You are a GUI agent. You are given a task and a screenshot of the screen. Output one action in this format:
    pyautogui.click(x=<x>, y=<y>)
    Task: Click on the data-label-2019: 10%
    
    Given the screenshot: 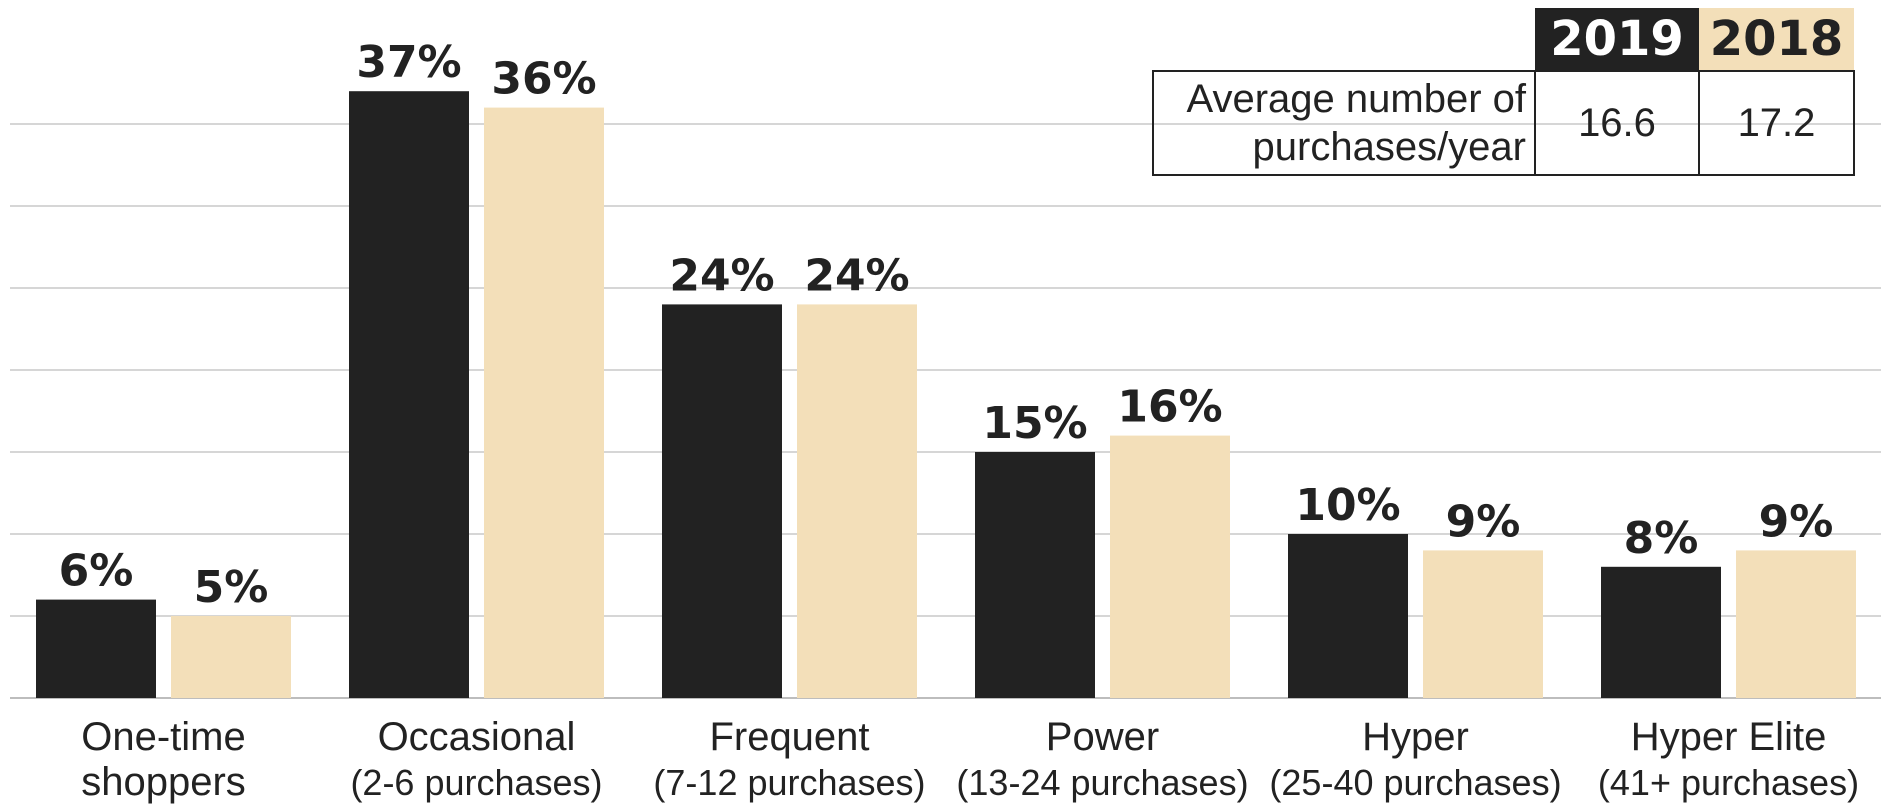 What is the action you would take?
    pyautogui.click(x=1347, y=505)
    